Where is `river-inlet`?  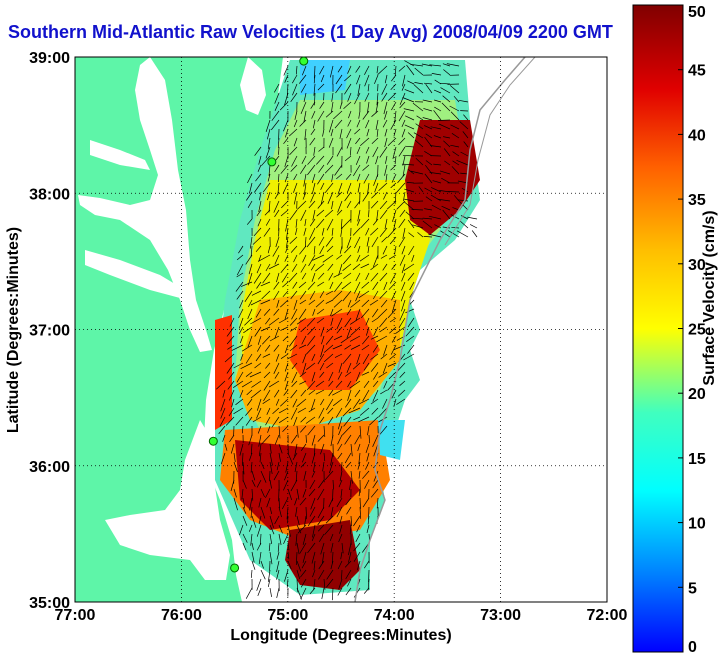
river-inlet is located at coordinates (120, 155).